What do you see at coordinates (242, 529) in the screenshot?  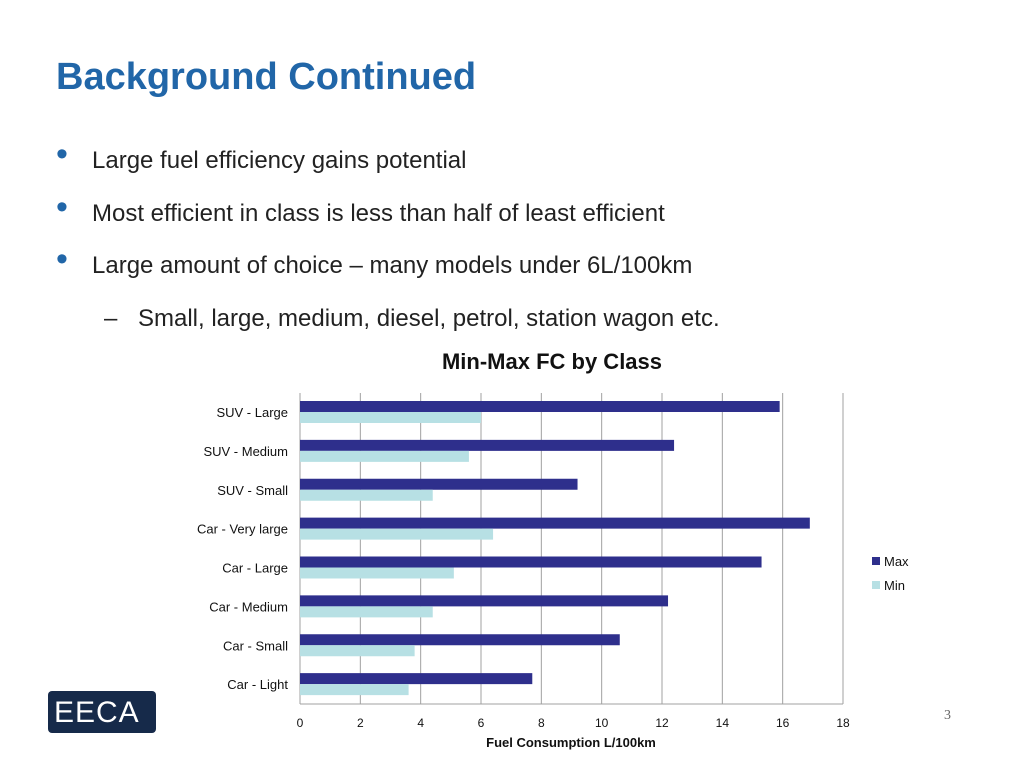 I see `category-label: Car - Very large` at bounding box center [242, 529].